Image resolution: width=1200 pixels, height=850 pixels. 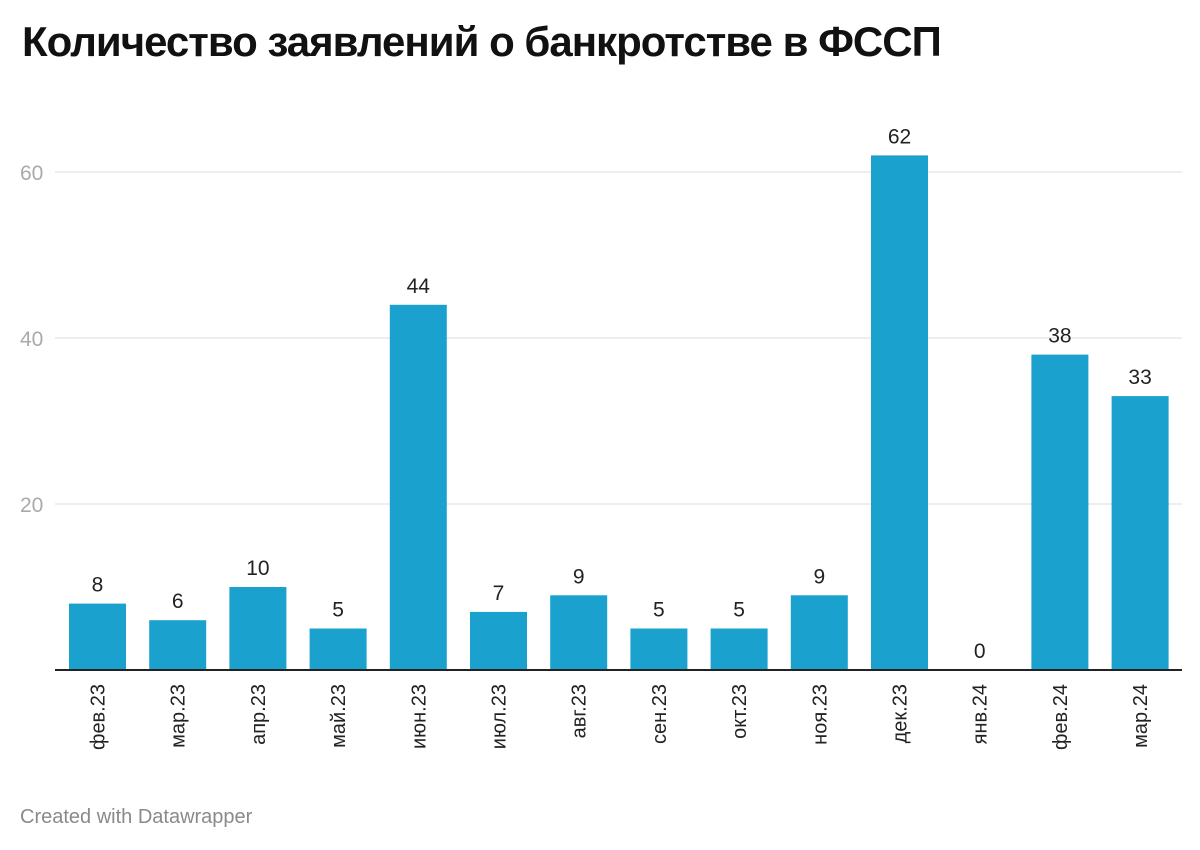 What do you see at coordinates (981, 714) in the screenshot?
I see `category-label: янв.24` at bounding box center [981, 714].